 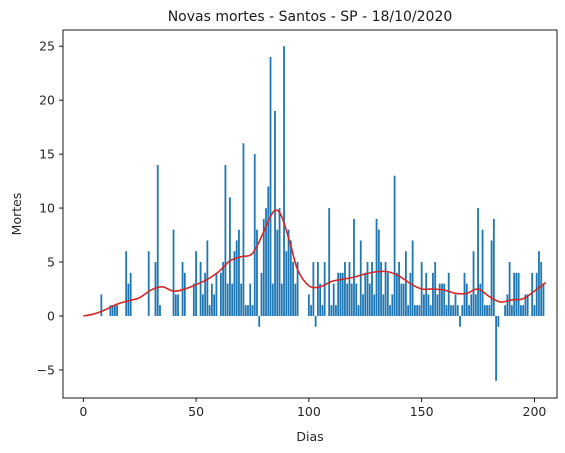 I want to click on y-tick-label: 5, so click(x=51, y=262).